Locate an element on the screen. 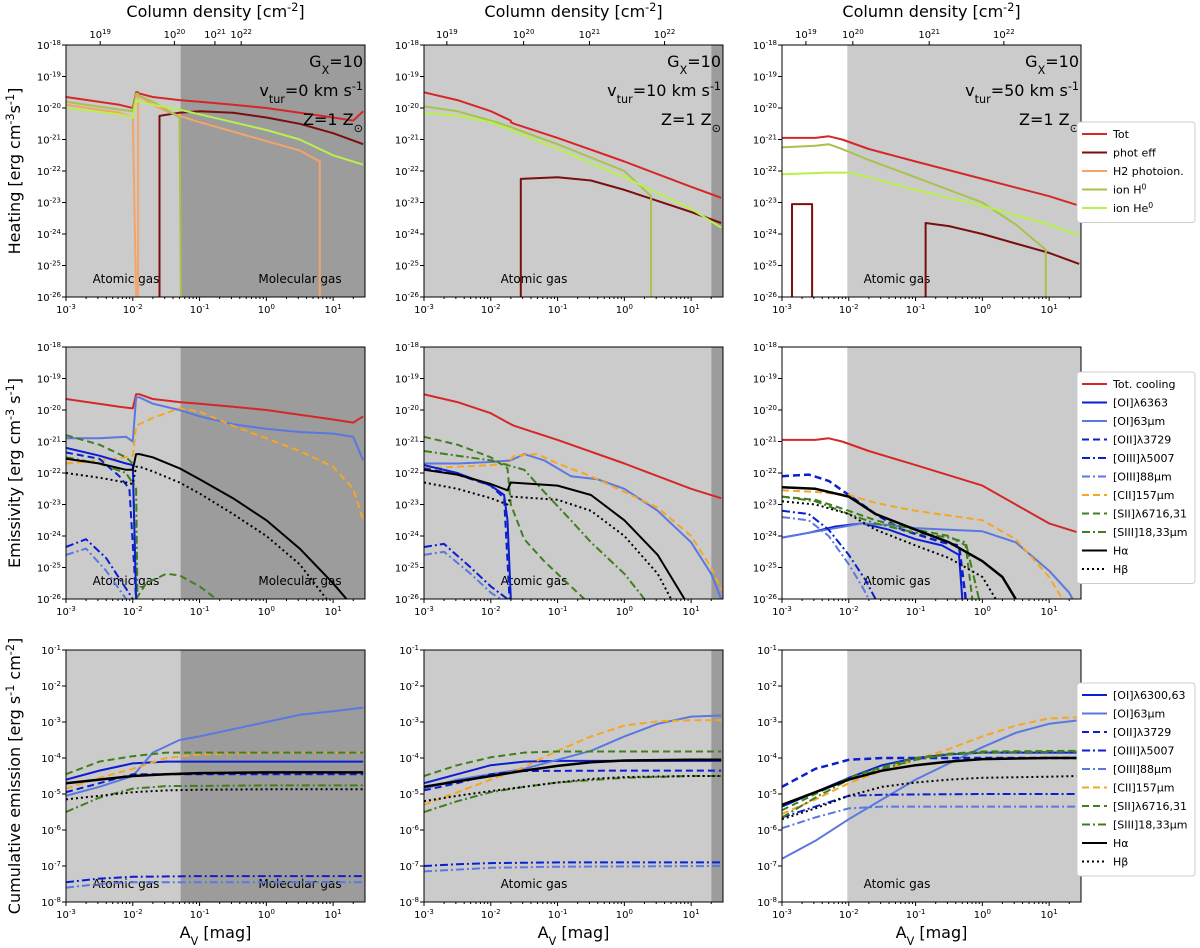 Image resolution: width=1200 pixels, height=948 pixels. y-tick-label: 10⁻²² is located at coordinates (49, 171).